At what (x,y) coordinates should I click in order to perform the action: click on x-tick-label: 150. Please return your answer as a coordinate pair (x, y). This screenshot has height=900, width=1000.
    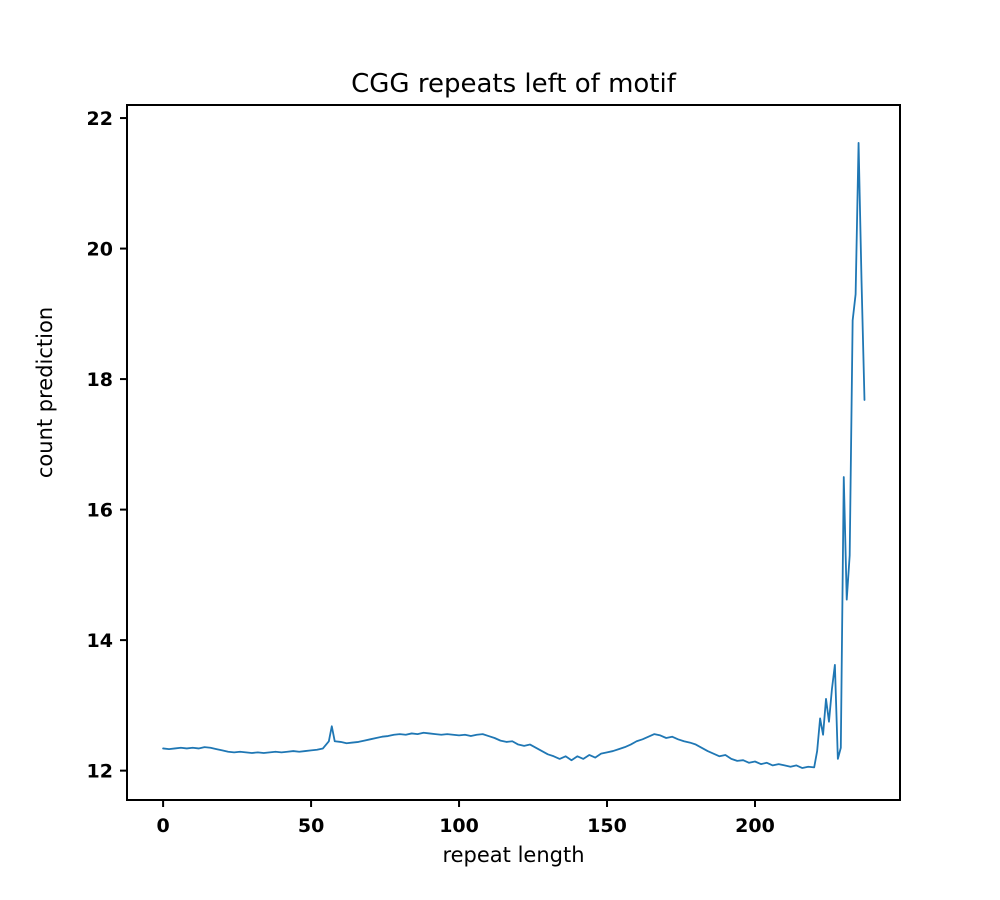
    Looking at the image, I should click on (607, 826).